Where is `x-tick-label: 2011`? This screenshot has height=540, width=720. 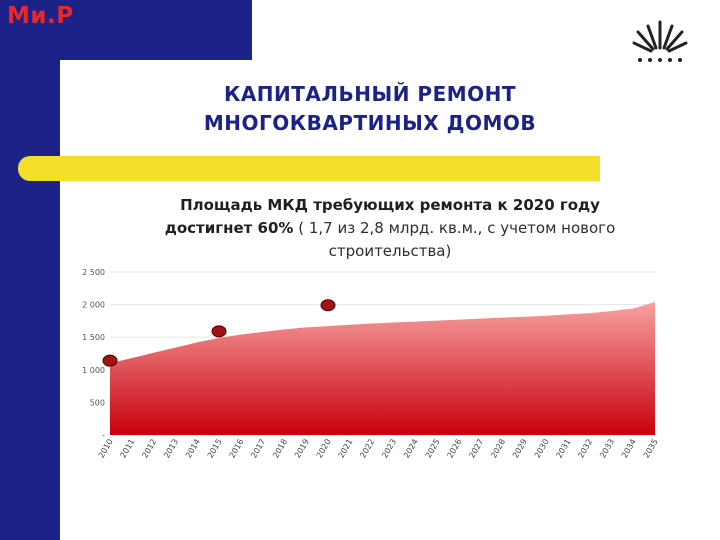 x-tick-label: 2011 is located at coordinates (128, 449).